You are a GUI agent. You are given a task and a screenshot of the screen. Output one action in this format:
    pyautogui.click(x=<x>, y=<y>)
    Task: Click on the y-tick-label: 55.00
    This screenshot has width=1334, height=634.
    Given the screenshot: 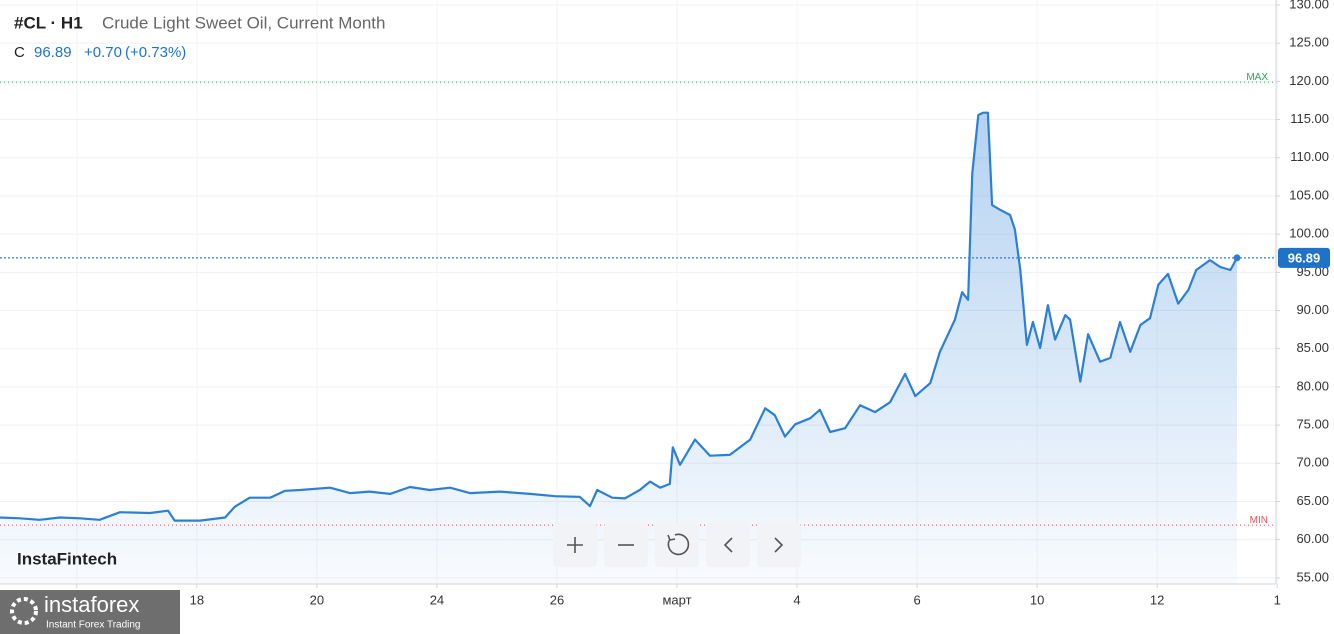 What is the action you would take?
    pyautogui.click(x=1312, y=576)
    